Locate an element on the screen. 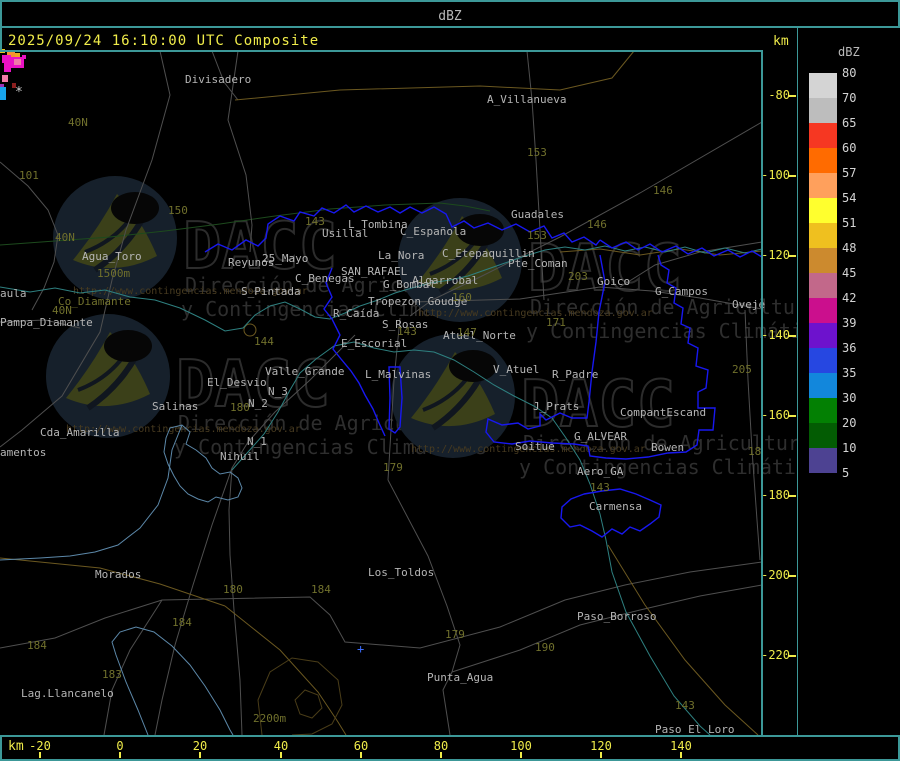  map-label-place: R_Caída is located at coordinates (356, 313).